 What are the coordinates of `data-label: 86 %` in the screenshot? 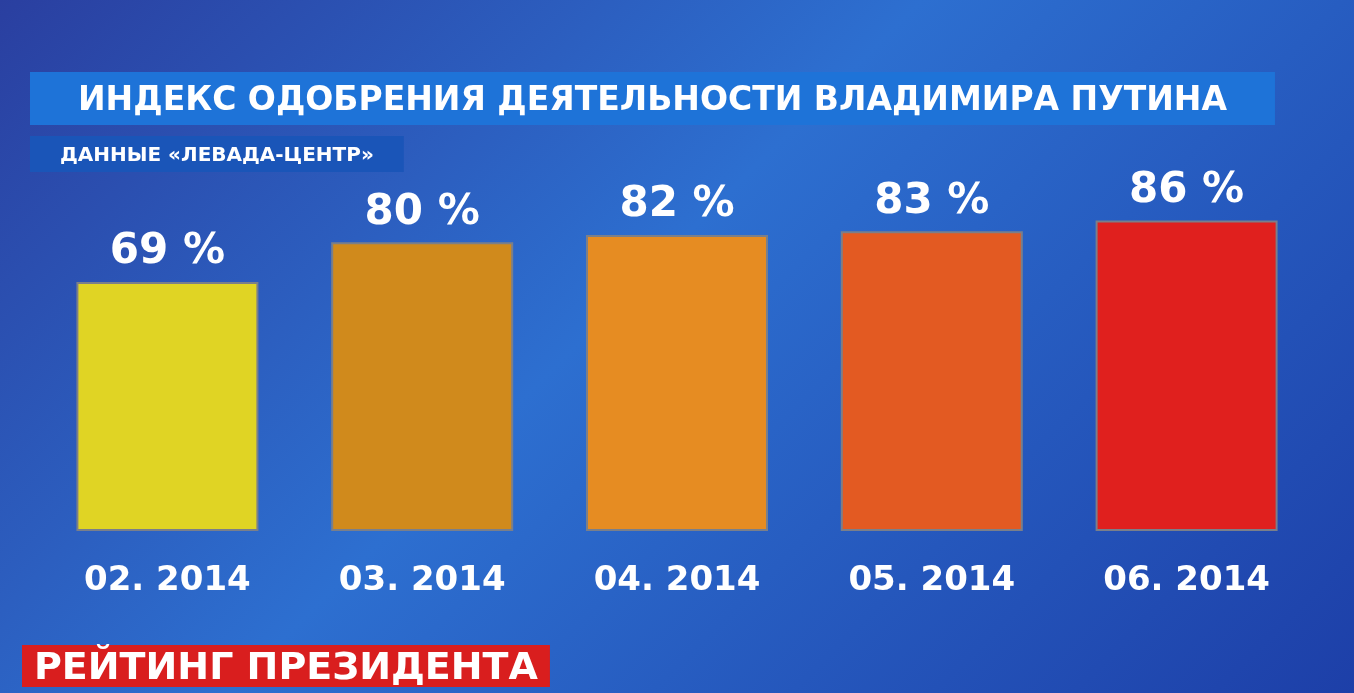 It's located at (1187, 188).